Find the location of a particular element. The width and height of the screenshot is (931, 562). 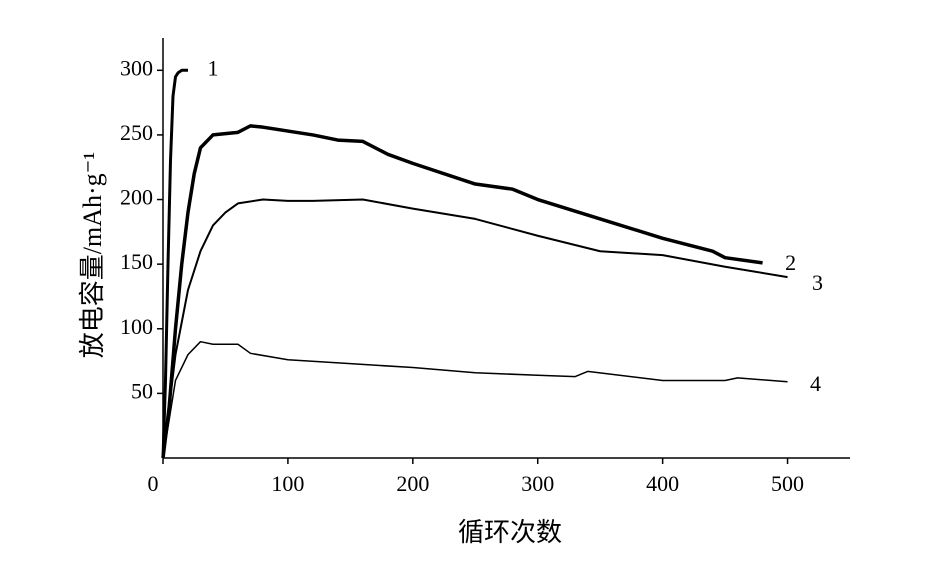

series-label: 1 is located at coordinates (212, 67).